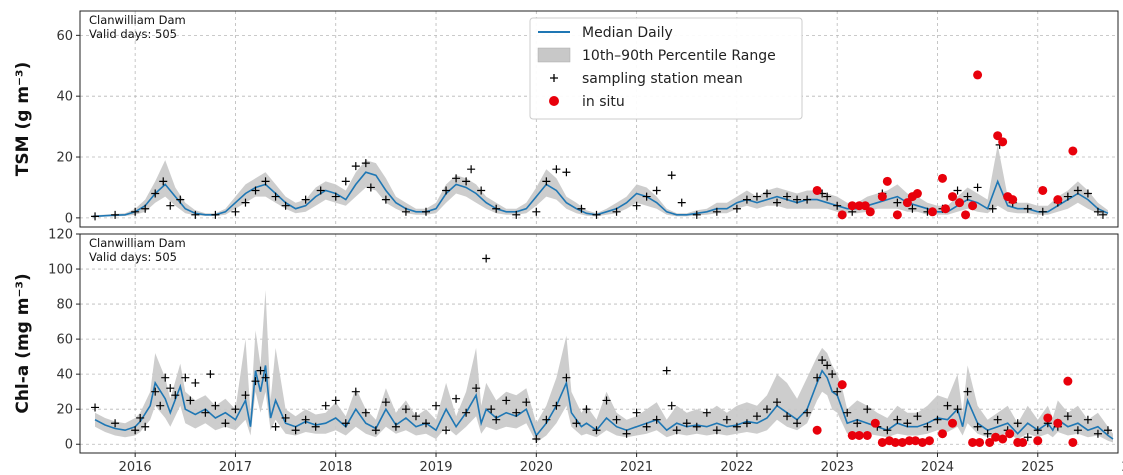  What do you see at coordinates (69, 218) in the screenshot?
I see `tsm-y-tick-label: 0` at bounding box center [69, 218].